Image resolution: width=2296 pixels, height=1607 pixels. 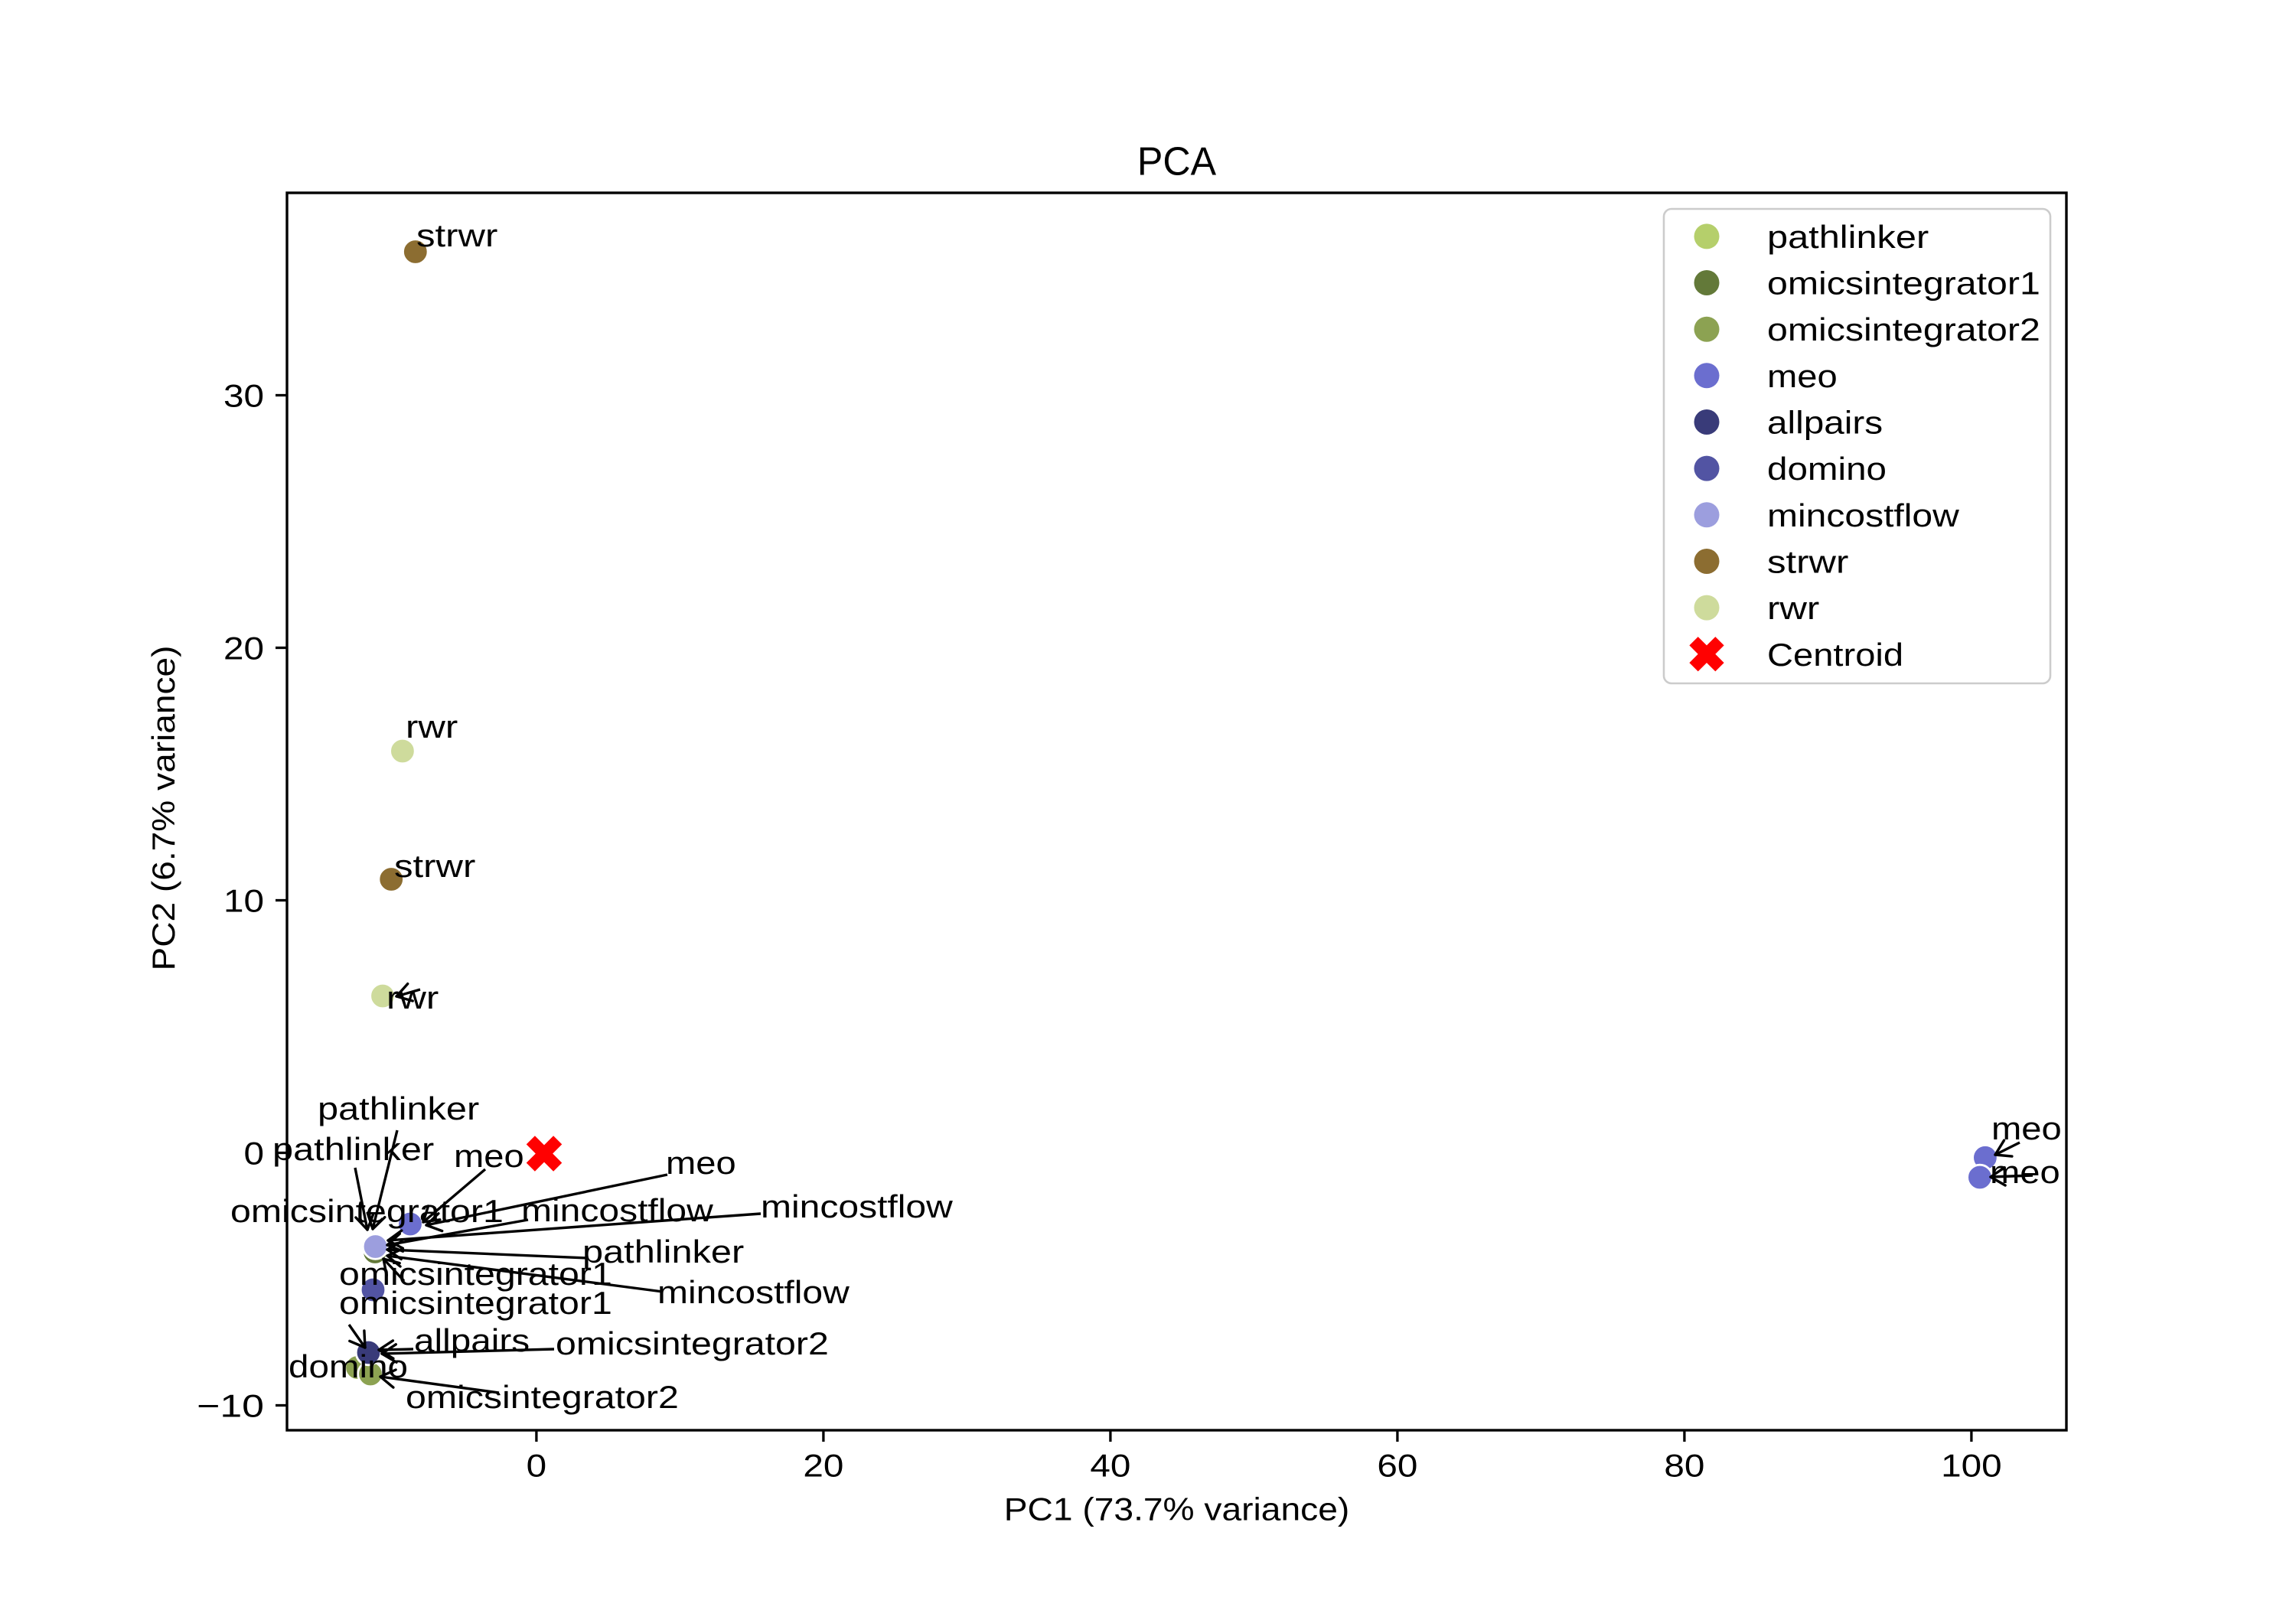 I want to click on svg-text: 80, so click(x=1684, y=1466).